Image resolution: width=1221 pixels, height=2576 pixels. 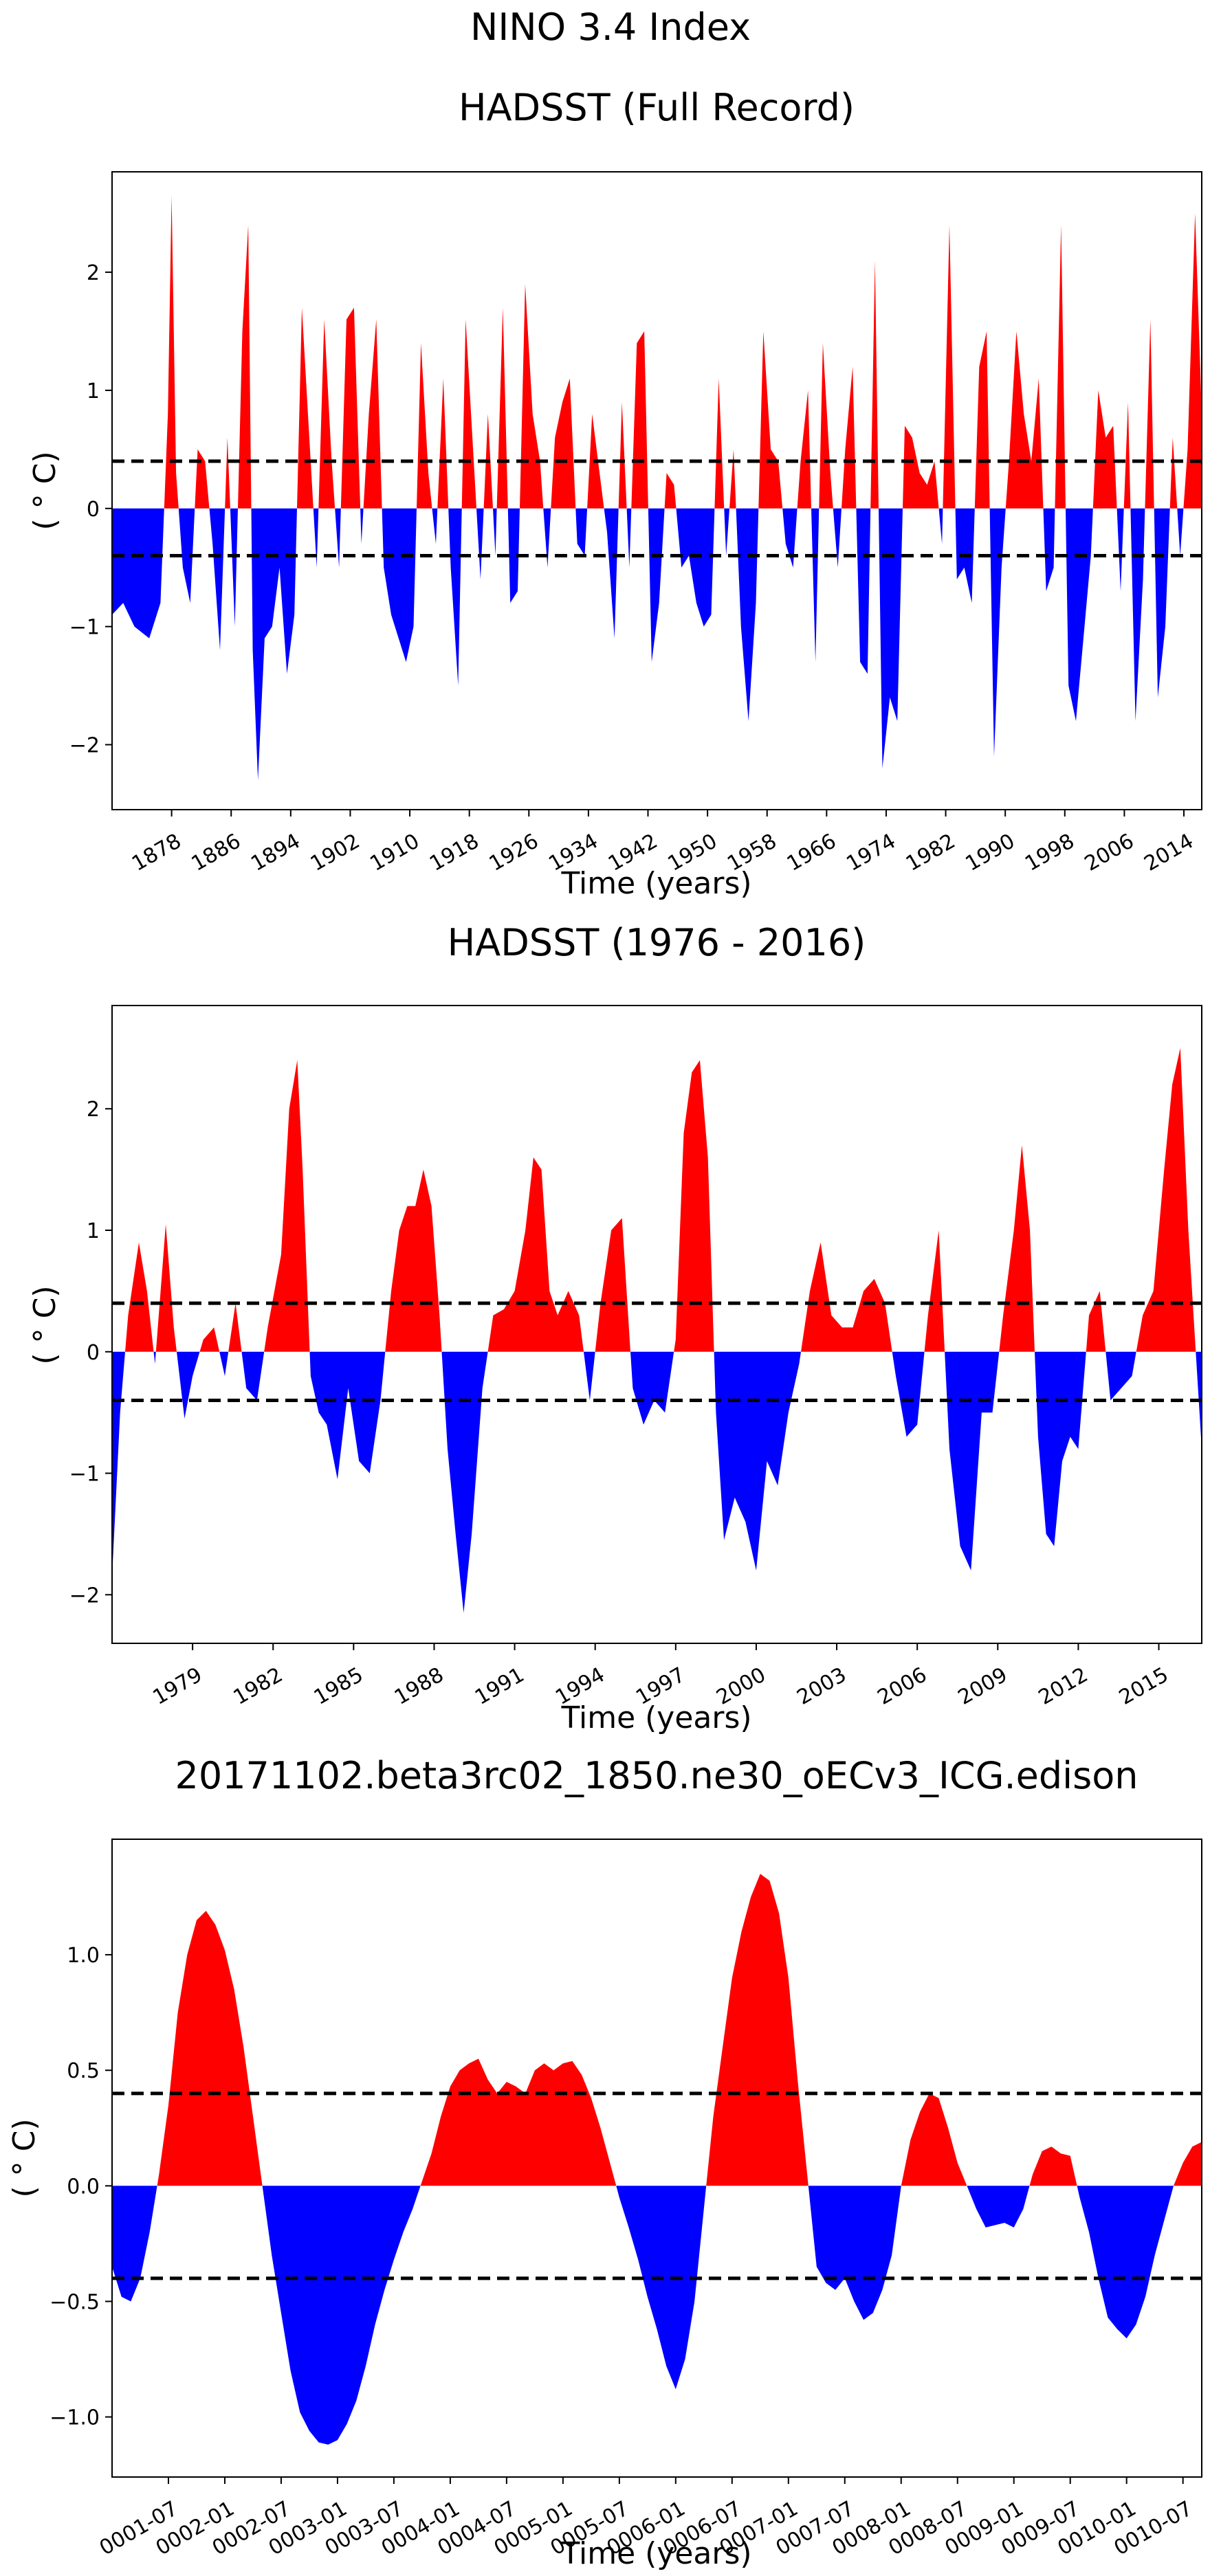 What do you see at coordinates (83, 2071) in the screenshot?
I see `chart-3-ytick-label: 0.5` at bounding box center [83, 2071].